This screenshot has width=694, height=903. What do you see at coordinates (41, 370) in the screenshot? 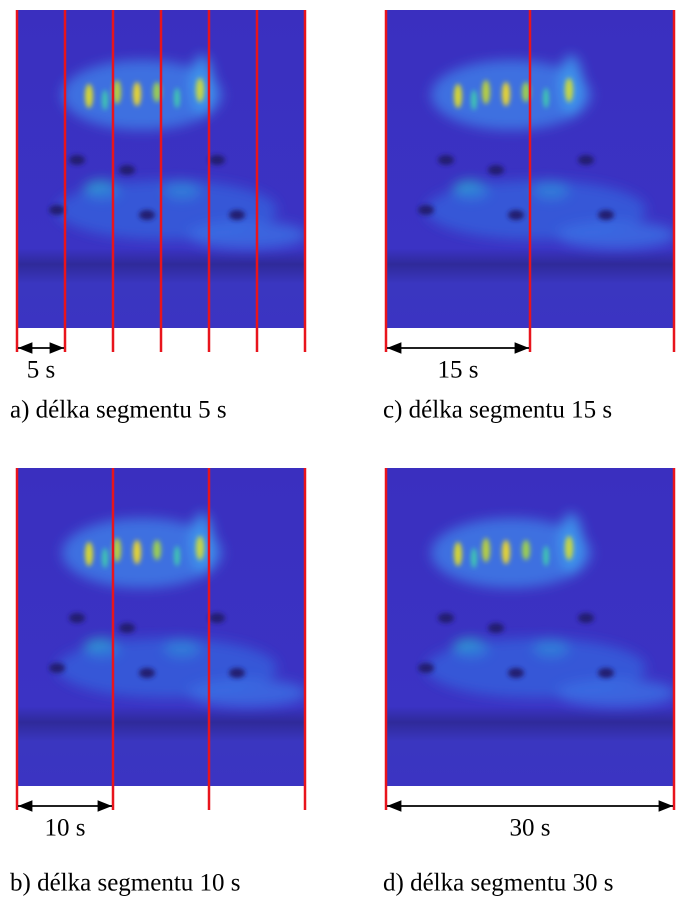
I see `segment-label: 5 s` at bounding box center [41, 370].